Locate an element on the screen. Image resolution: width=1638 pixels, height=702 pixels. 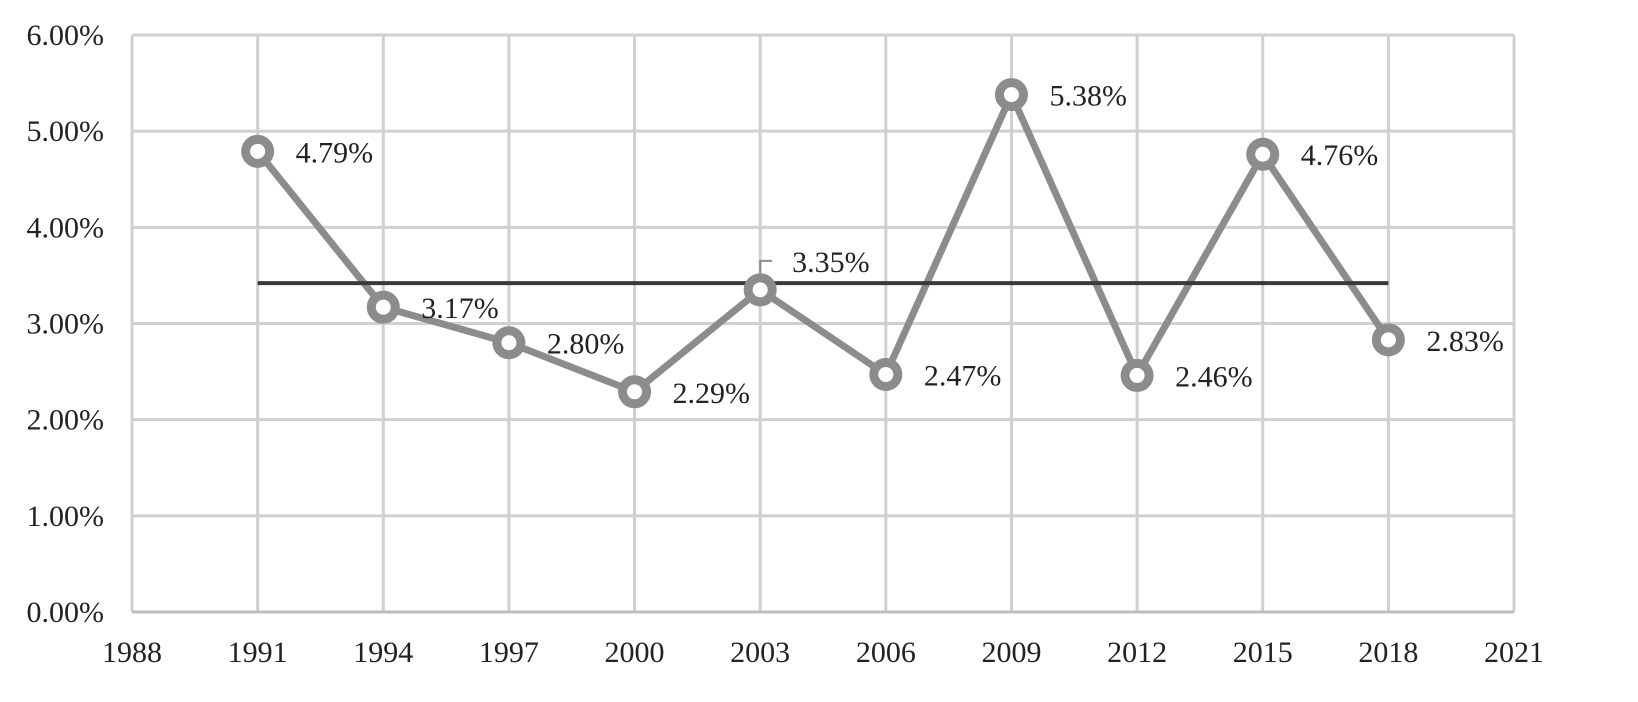
x-tick-label: 1991 is located at coordinates (258, 652).